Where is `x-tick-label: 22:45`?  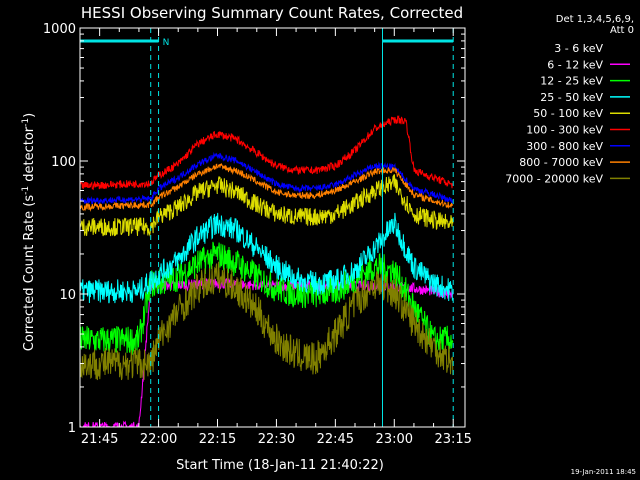
x-tick-label: 22:45 is located at coordinates (335, 439).